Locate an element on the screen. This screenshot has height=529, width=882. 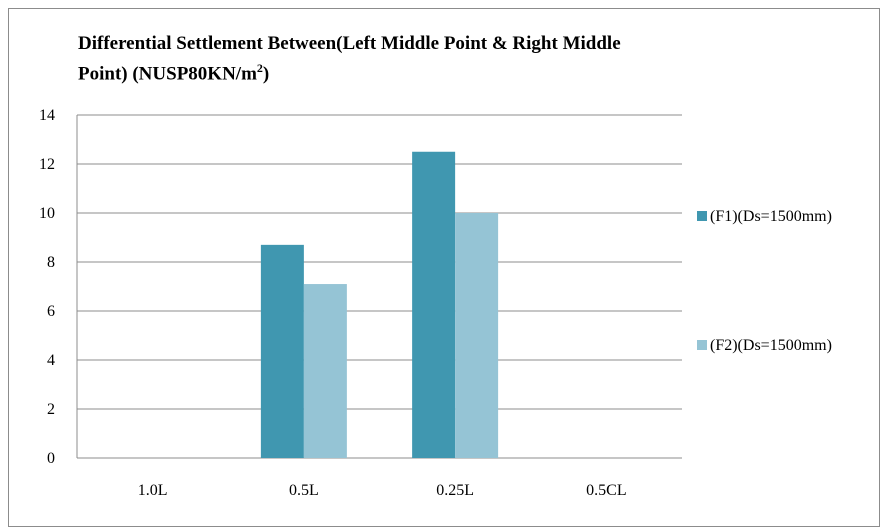
legend-label: (F2)(Ds=1500mm) is located at coordinates (771, 345).